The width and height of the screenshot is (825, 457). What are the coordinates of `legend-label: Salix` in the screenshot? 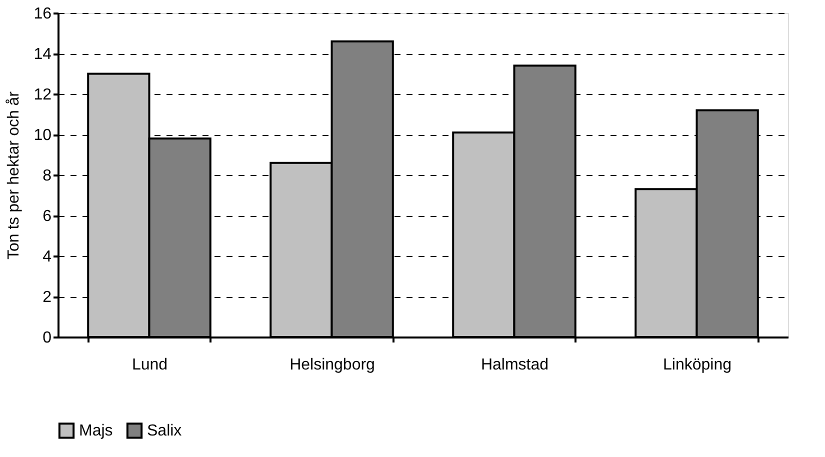 It's located at (164, 431).